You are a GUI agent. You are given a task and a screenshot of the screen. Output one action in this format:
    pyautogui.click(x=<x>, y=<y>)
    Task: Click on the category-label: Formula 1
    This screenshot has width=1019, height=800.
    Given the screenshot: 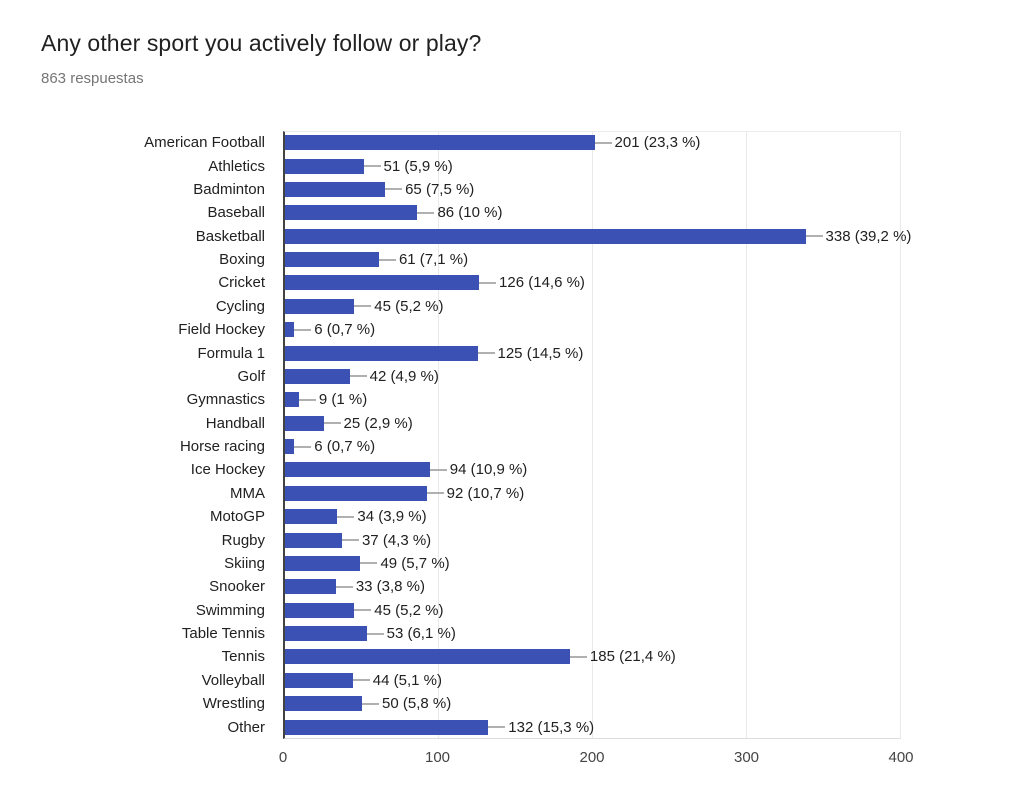 What is the action you would take?
    pyautogui.click(x=231, y=353)
    